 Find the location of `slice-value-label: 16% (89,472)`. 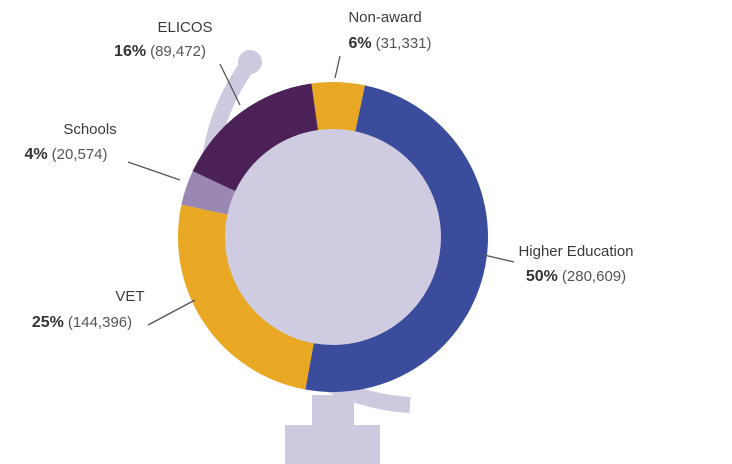

slice-value-label: 16% (89,472) is located at coordinates (160, 51).